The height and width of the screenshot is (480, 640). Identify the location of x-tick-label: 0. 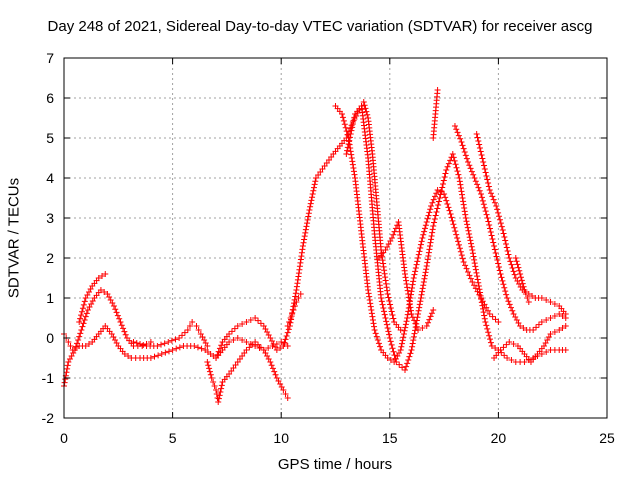
(64, 438).